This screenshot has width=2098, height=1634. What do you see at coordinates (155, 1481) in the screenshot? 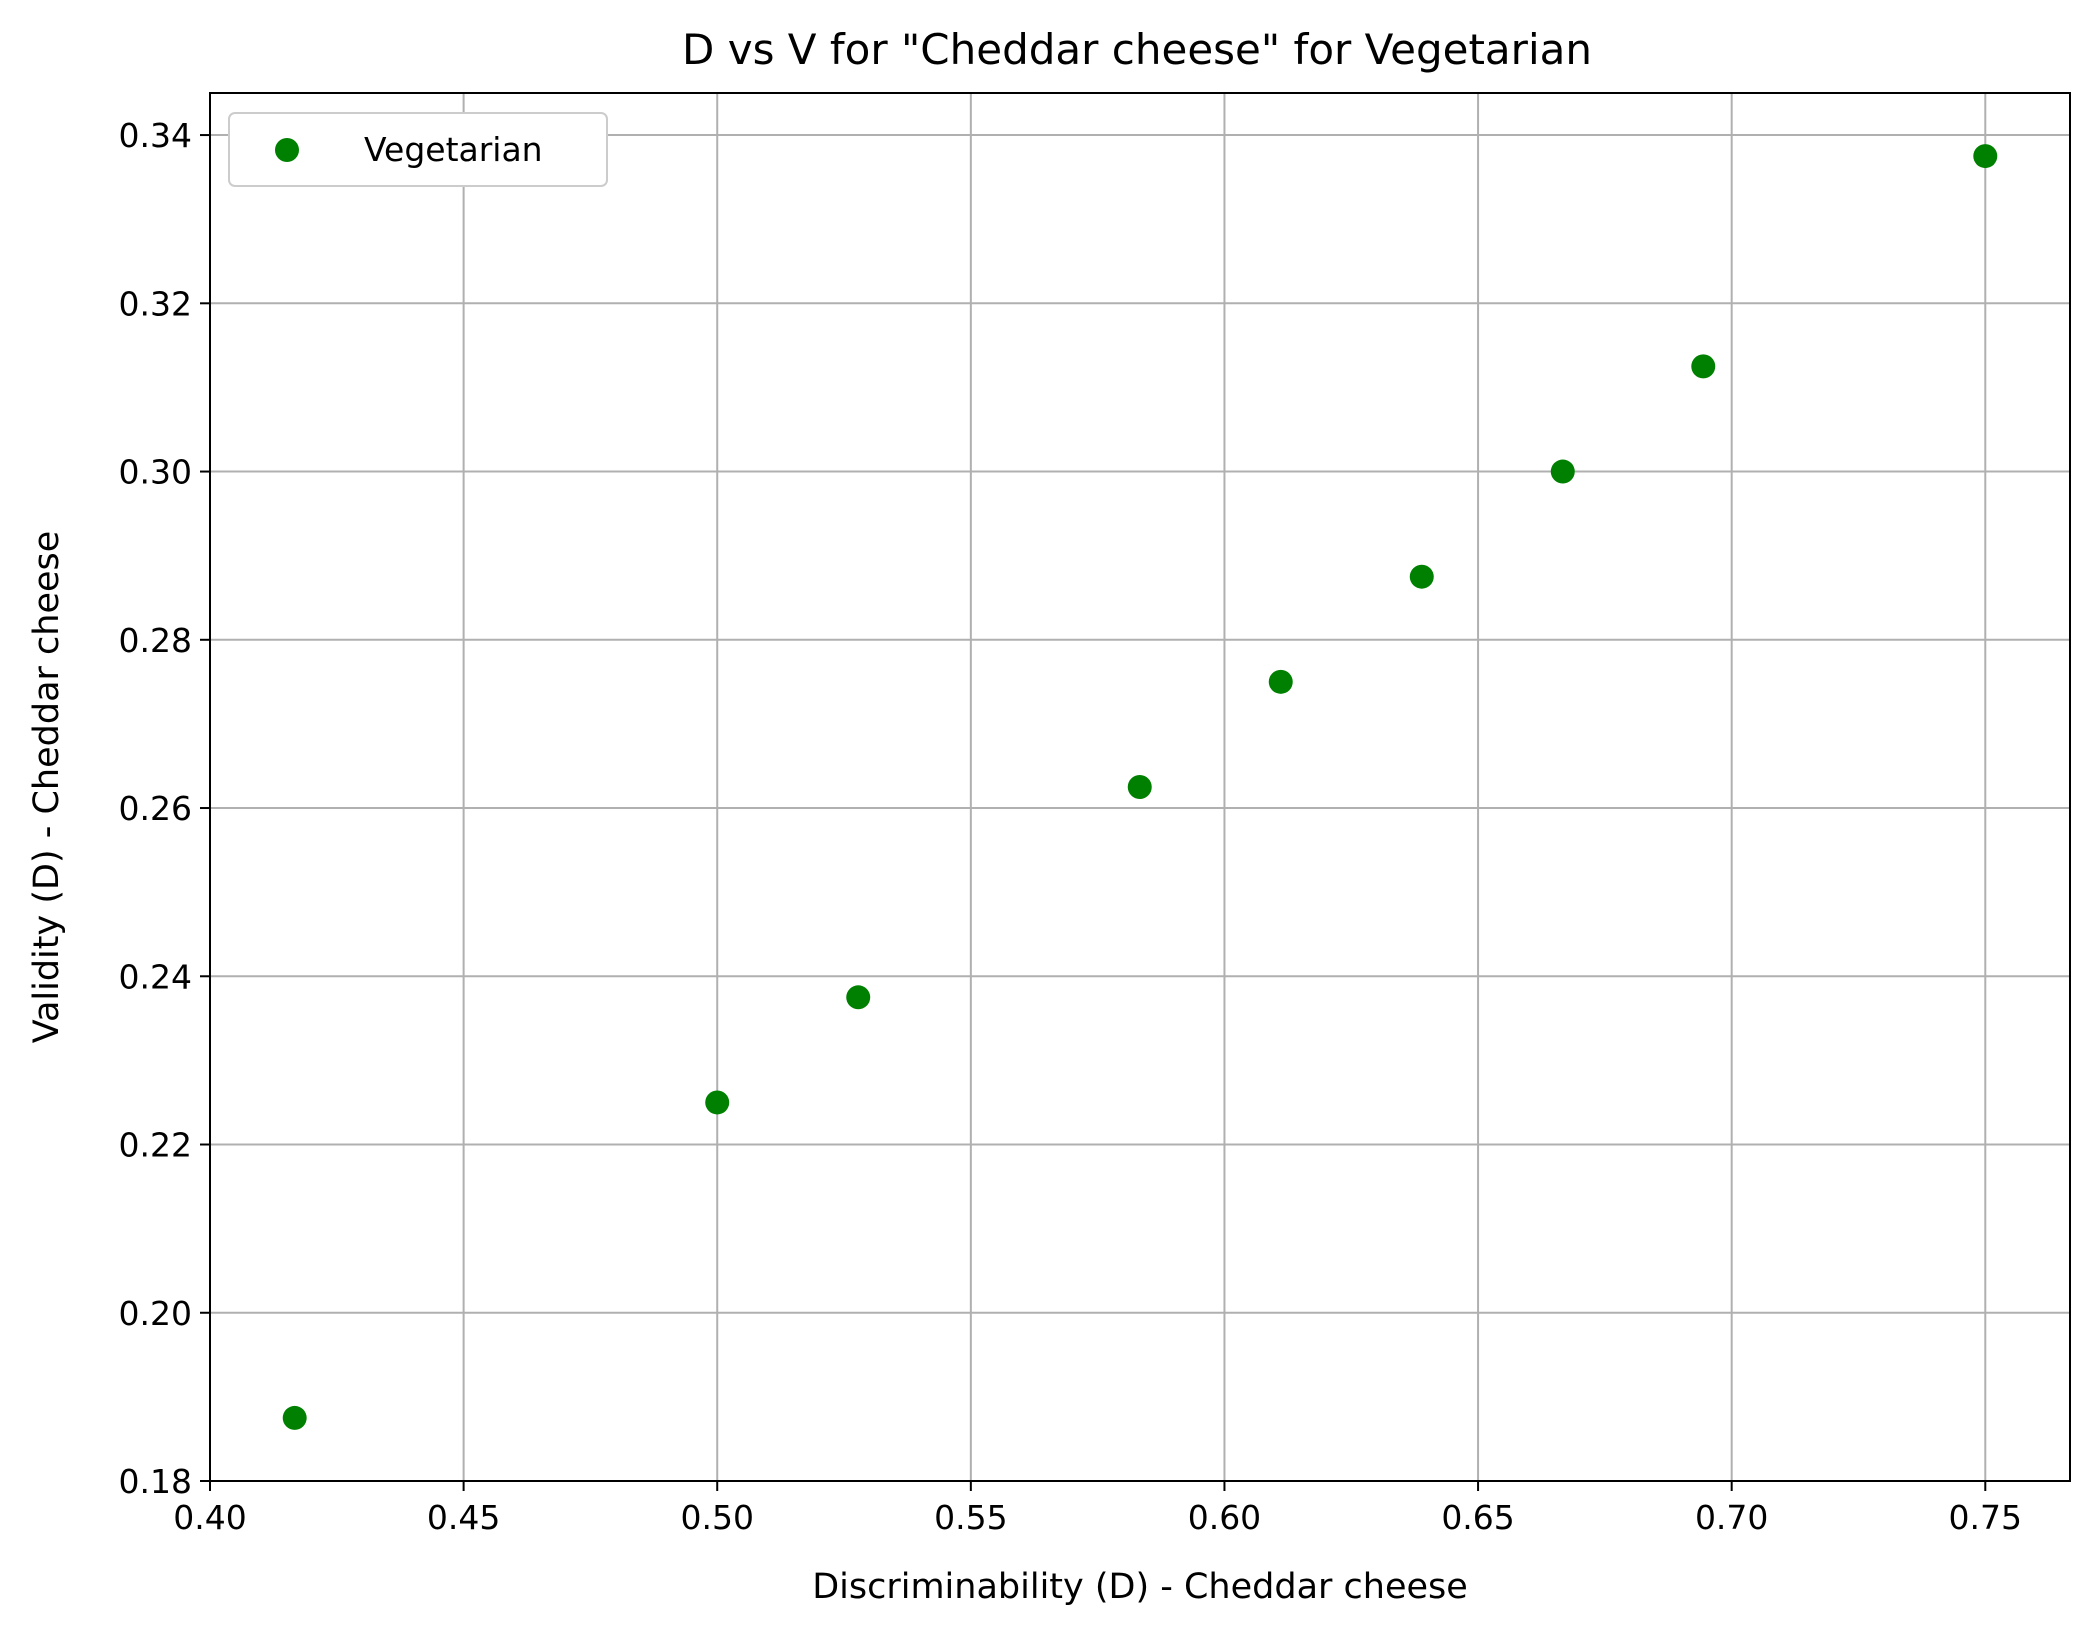
I see `y-tick-label: 0.18` at bounding box center [155, 1481].